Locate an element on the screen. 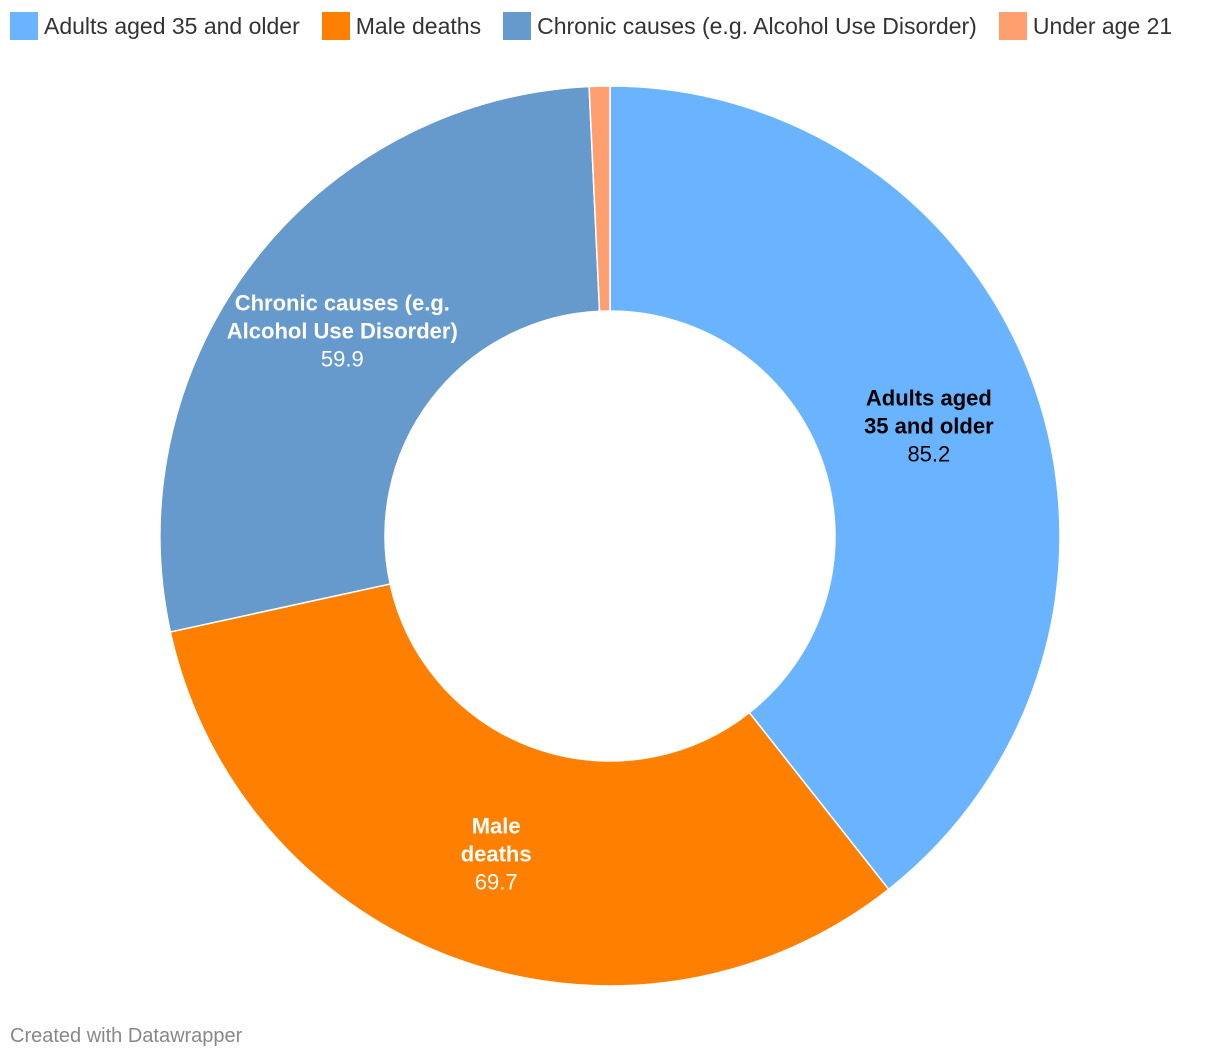 Image resolution: width=1220 pixels, height=1062 pixels. slice-value-label: 69.7 is located at coordinates (496, 882).